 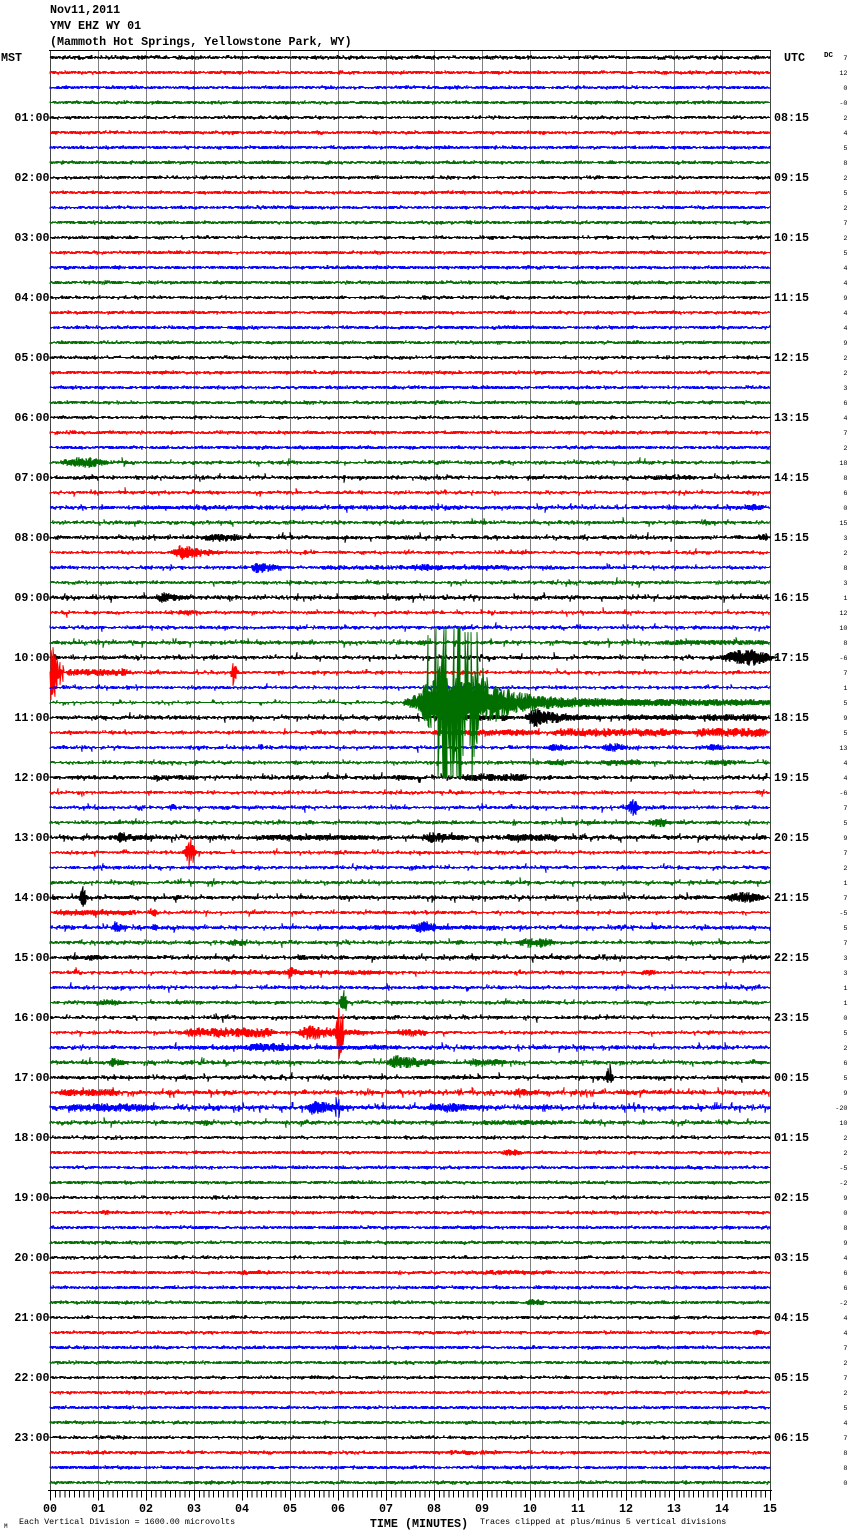 What do you see at coordinates (31, 238) in the screenshot?
I see `svg-text: 03:00` at bounding box center [31, 238].